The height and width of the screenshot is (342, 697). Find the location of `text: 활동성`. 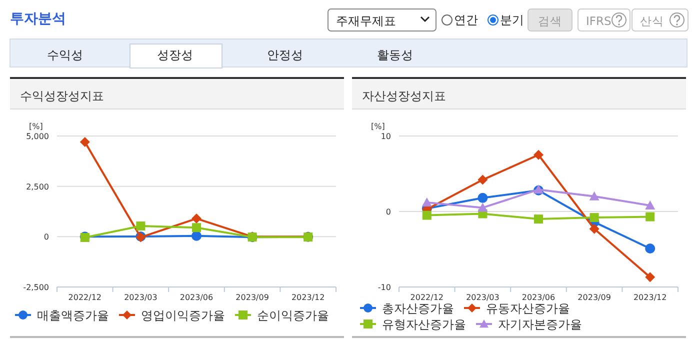

text: 활동성 is located at coordinates (395, 55).